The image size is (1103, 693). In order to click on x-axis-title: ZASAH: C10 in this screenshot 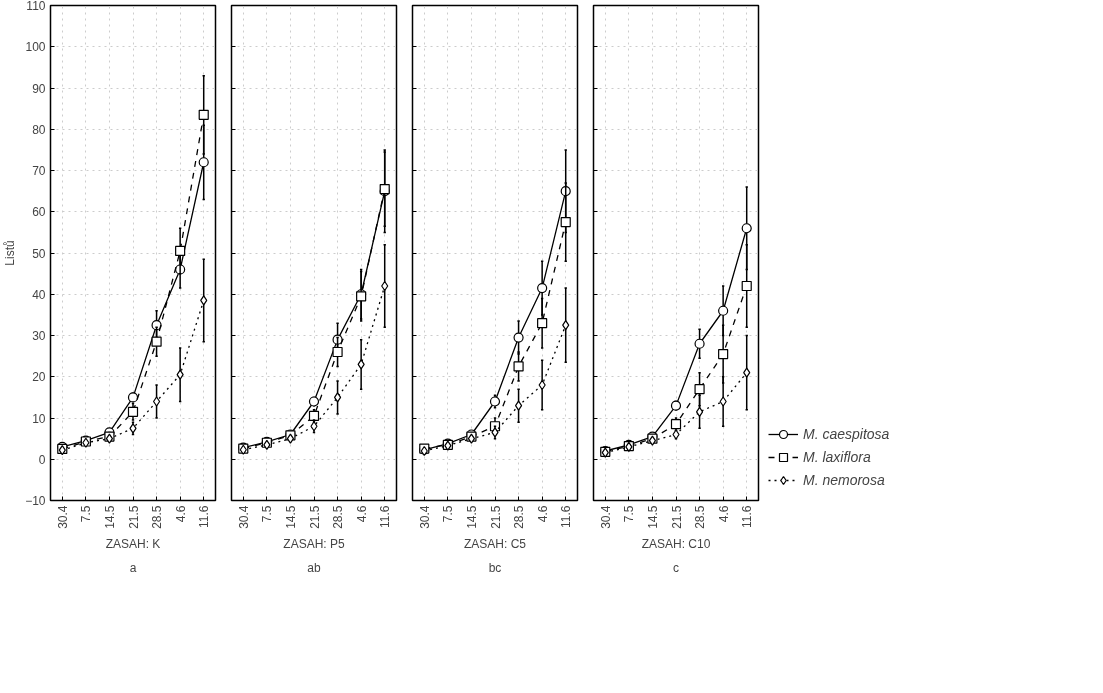, I will do `click(676, 543)`.